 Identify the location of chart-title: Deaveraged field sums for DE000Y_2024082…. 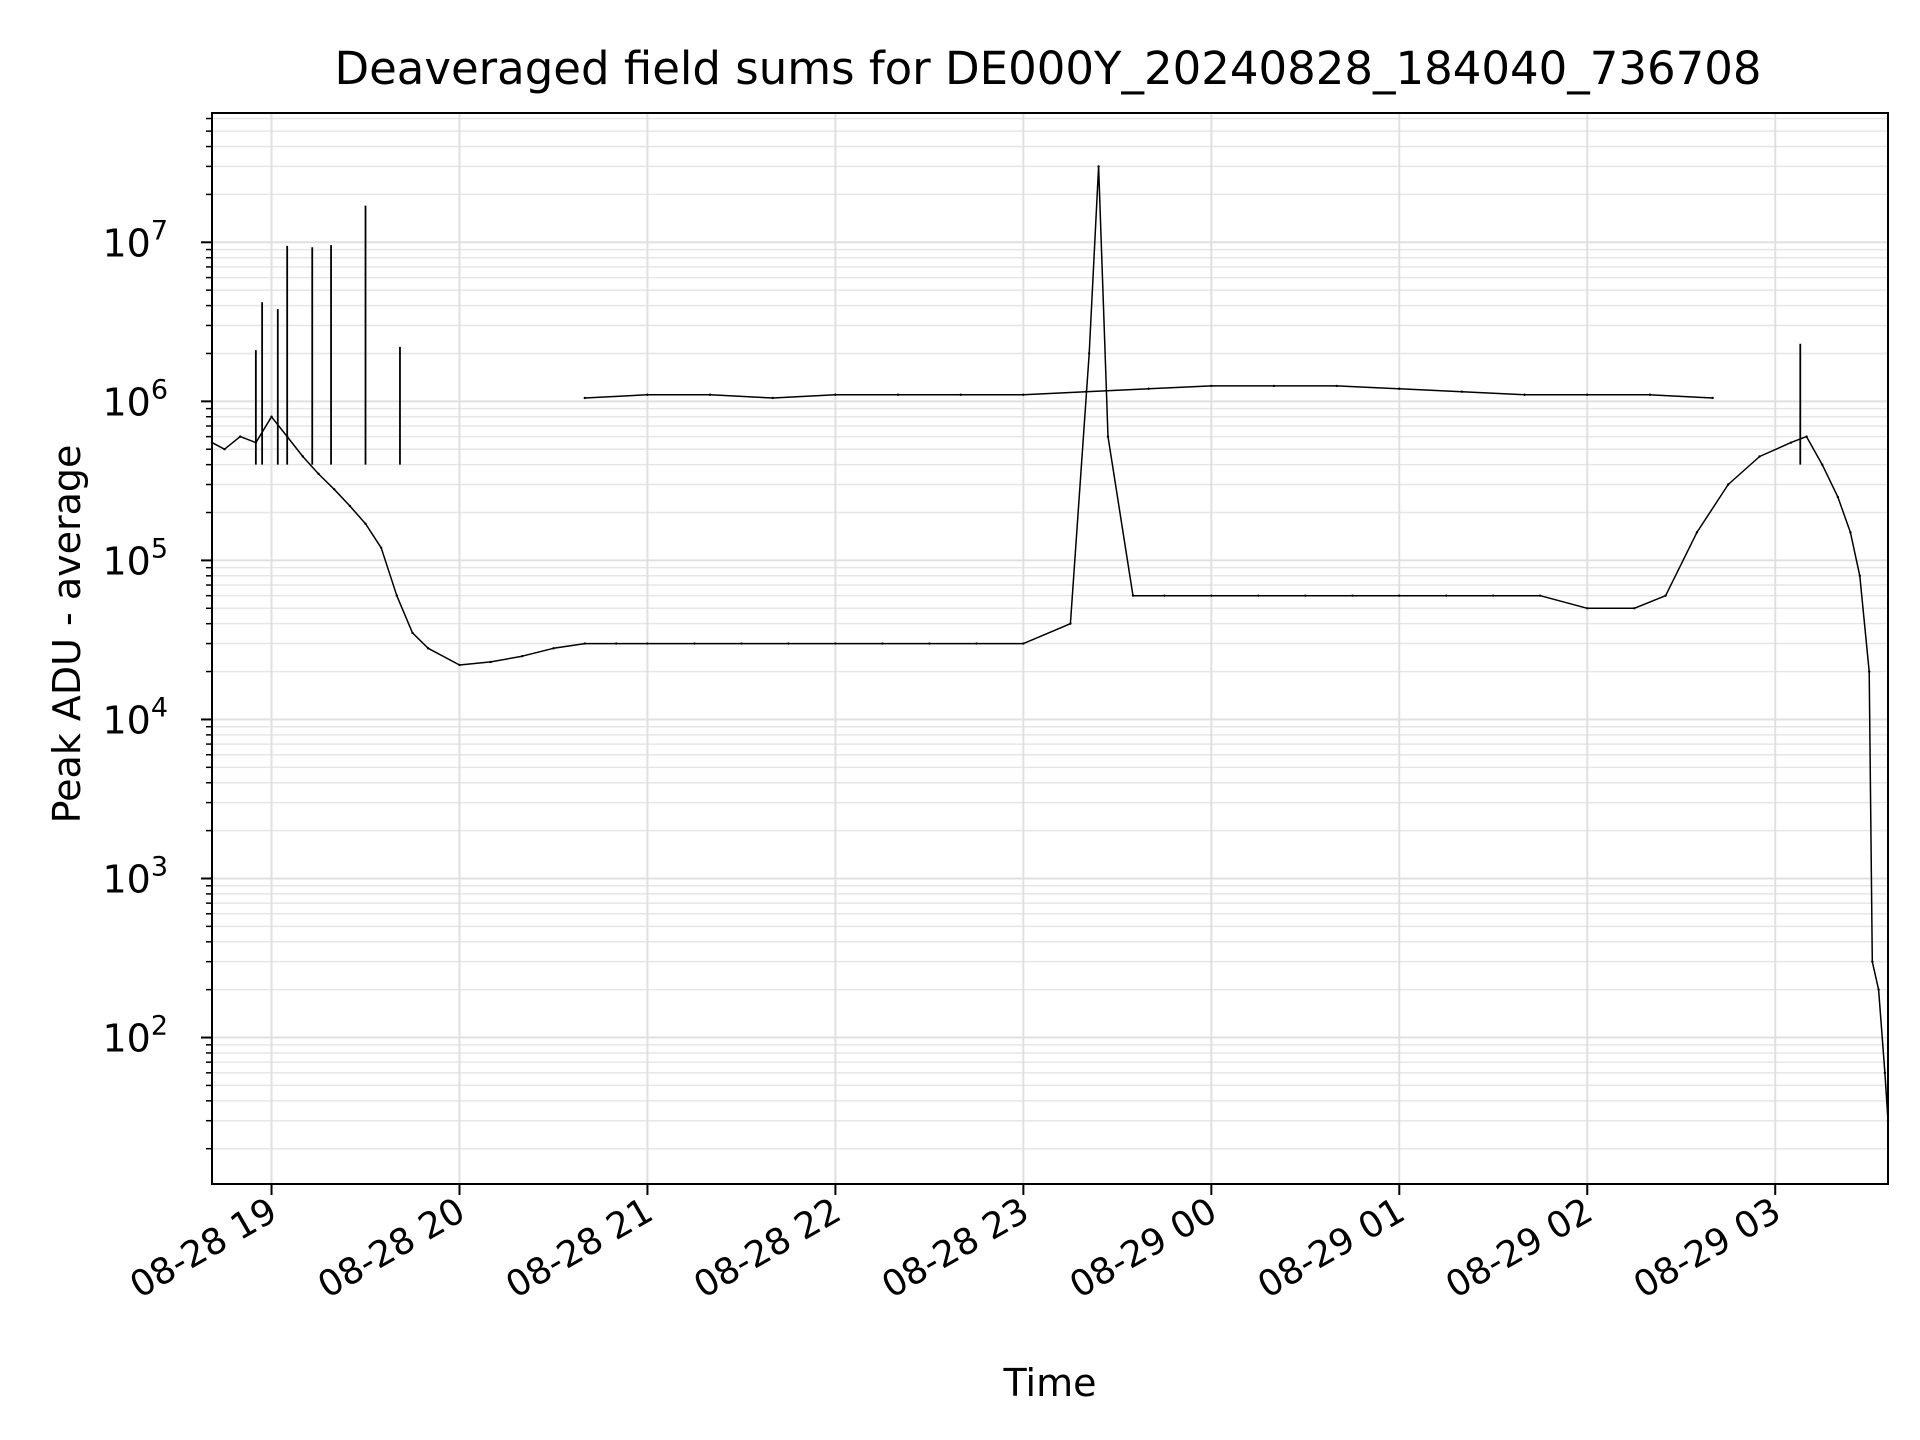
(1047, 68).